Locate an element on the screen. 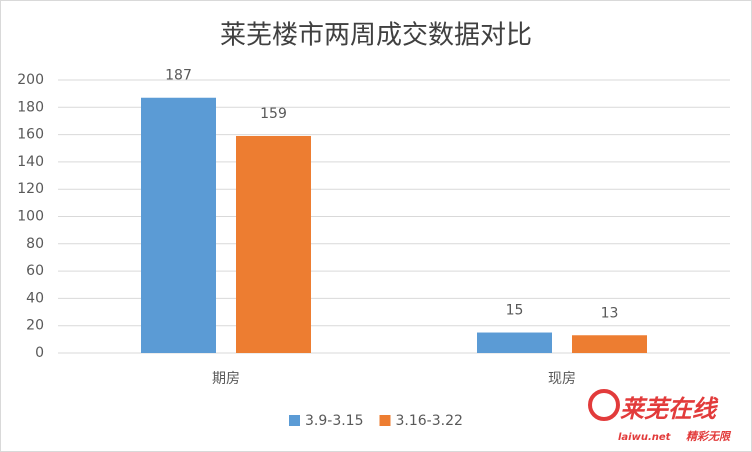 Image resolution: width=752 pixels, height=452 pixels. y-tick-label: 140 is located at coordinates (30, 162).